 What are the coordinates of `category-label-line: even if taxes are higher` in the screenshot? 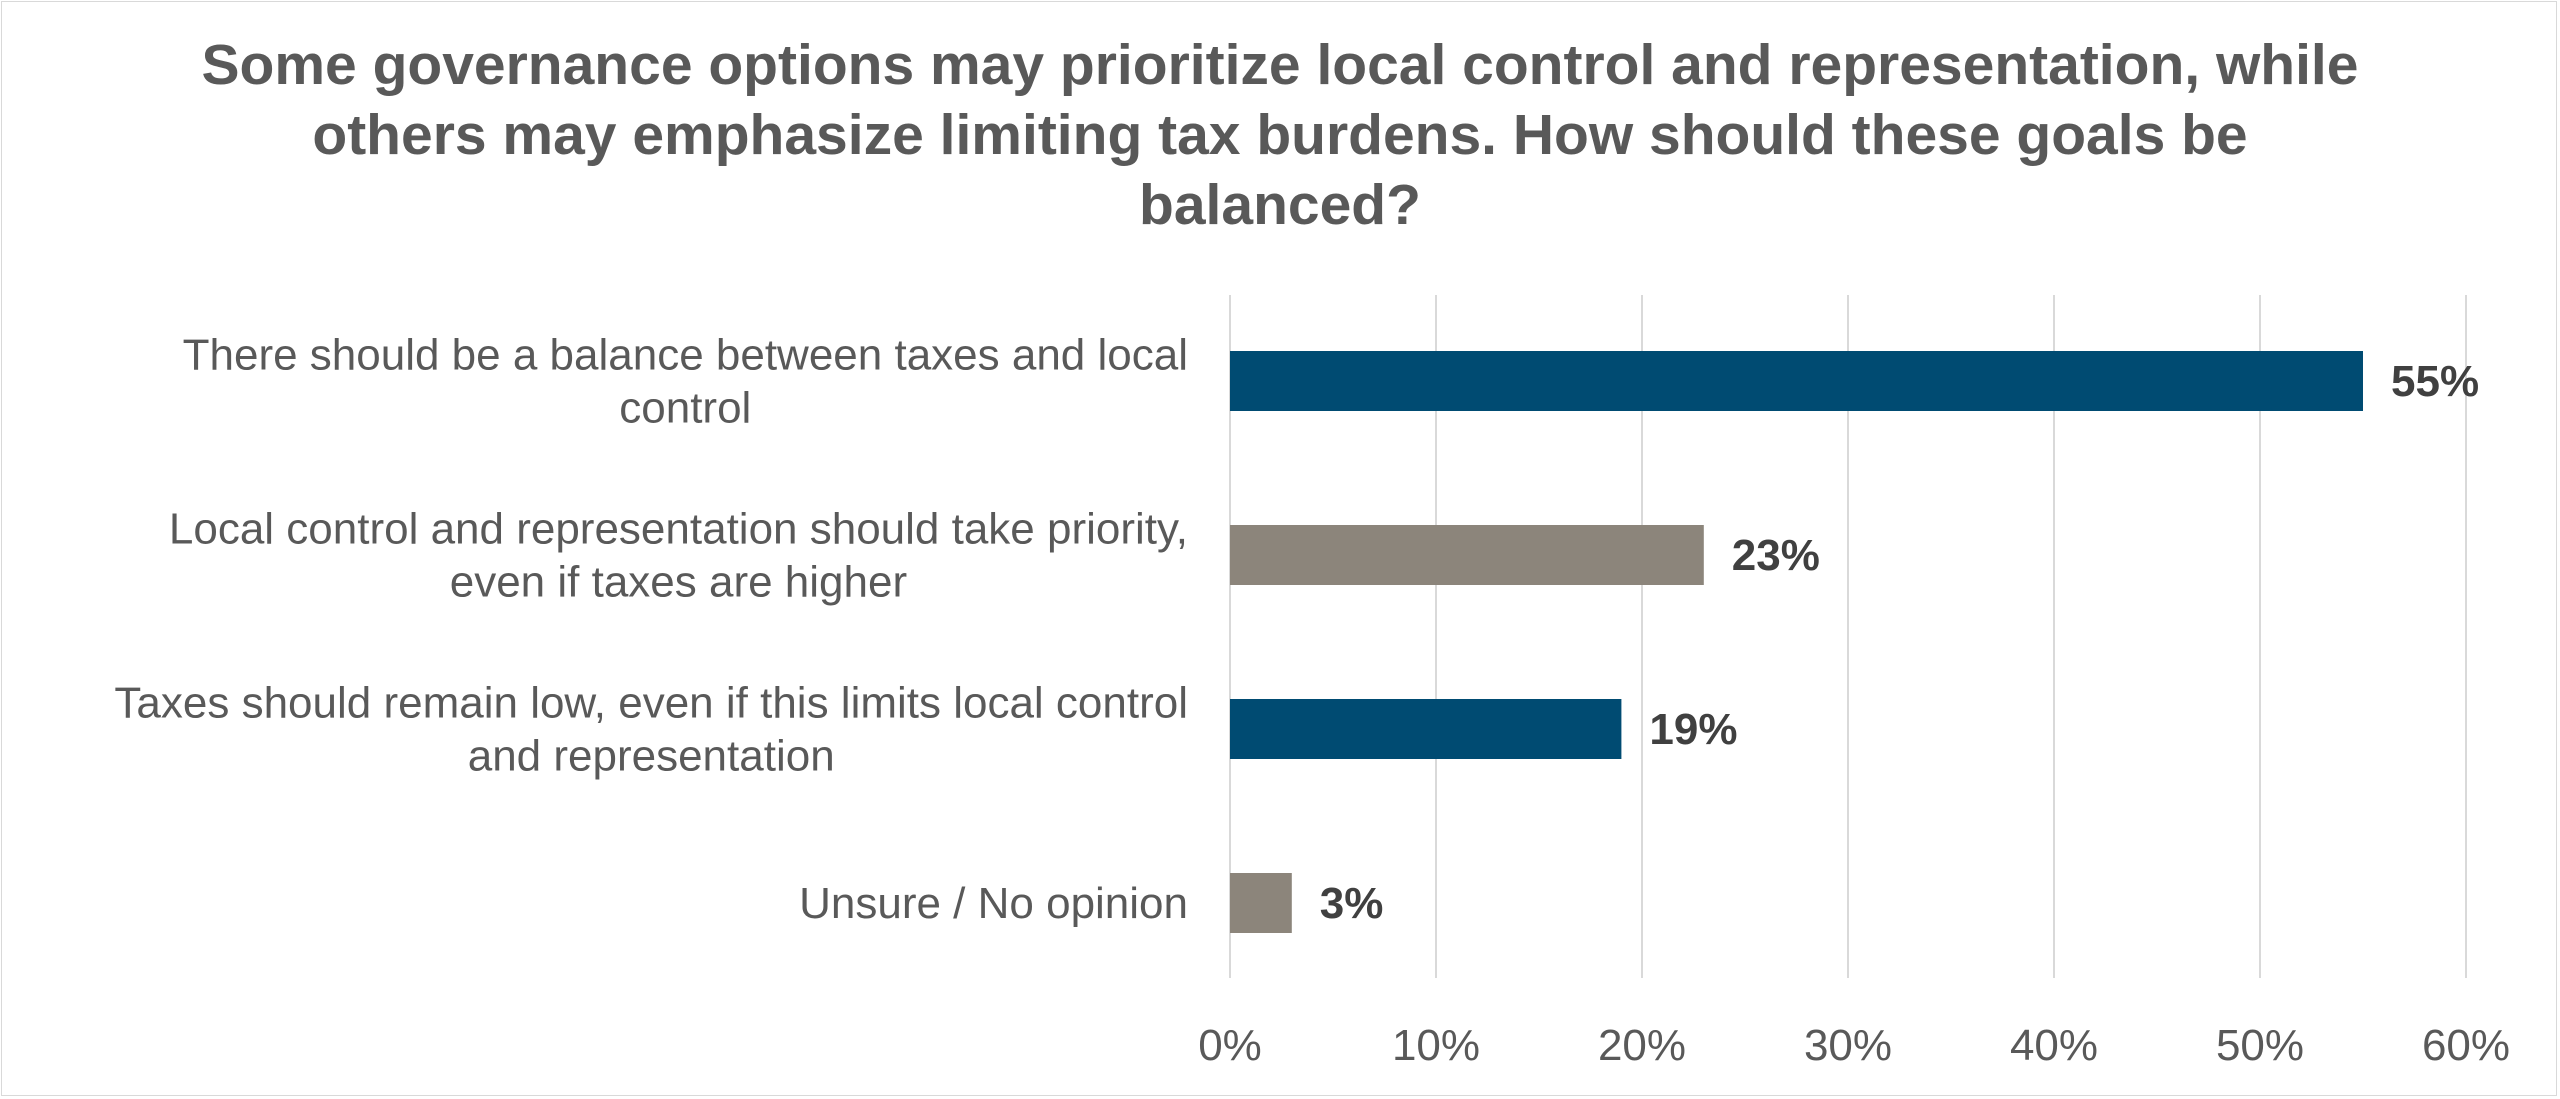 It's located at (678, 582).